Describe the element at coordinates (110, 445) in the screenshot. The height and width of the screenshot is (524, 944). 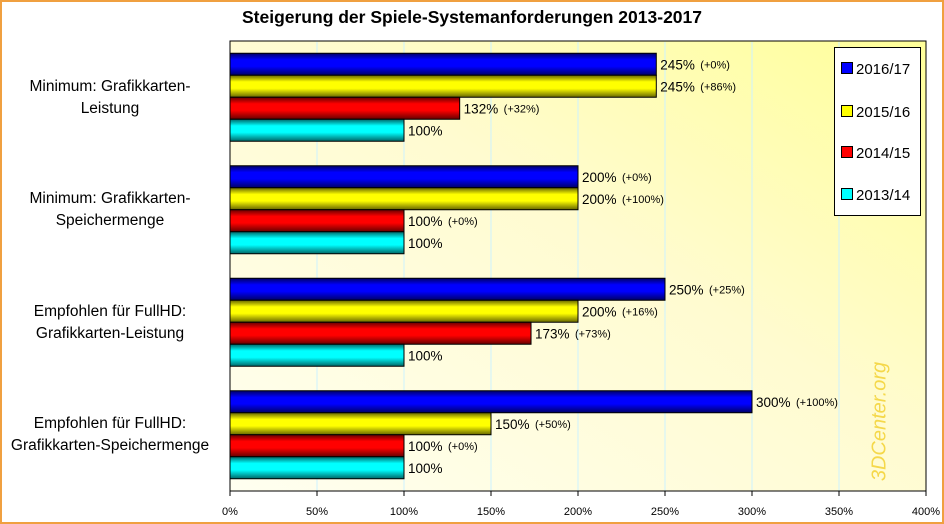
I see `category-label-line: Grafikkarten-Speichermenge` at that location.